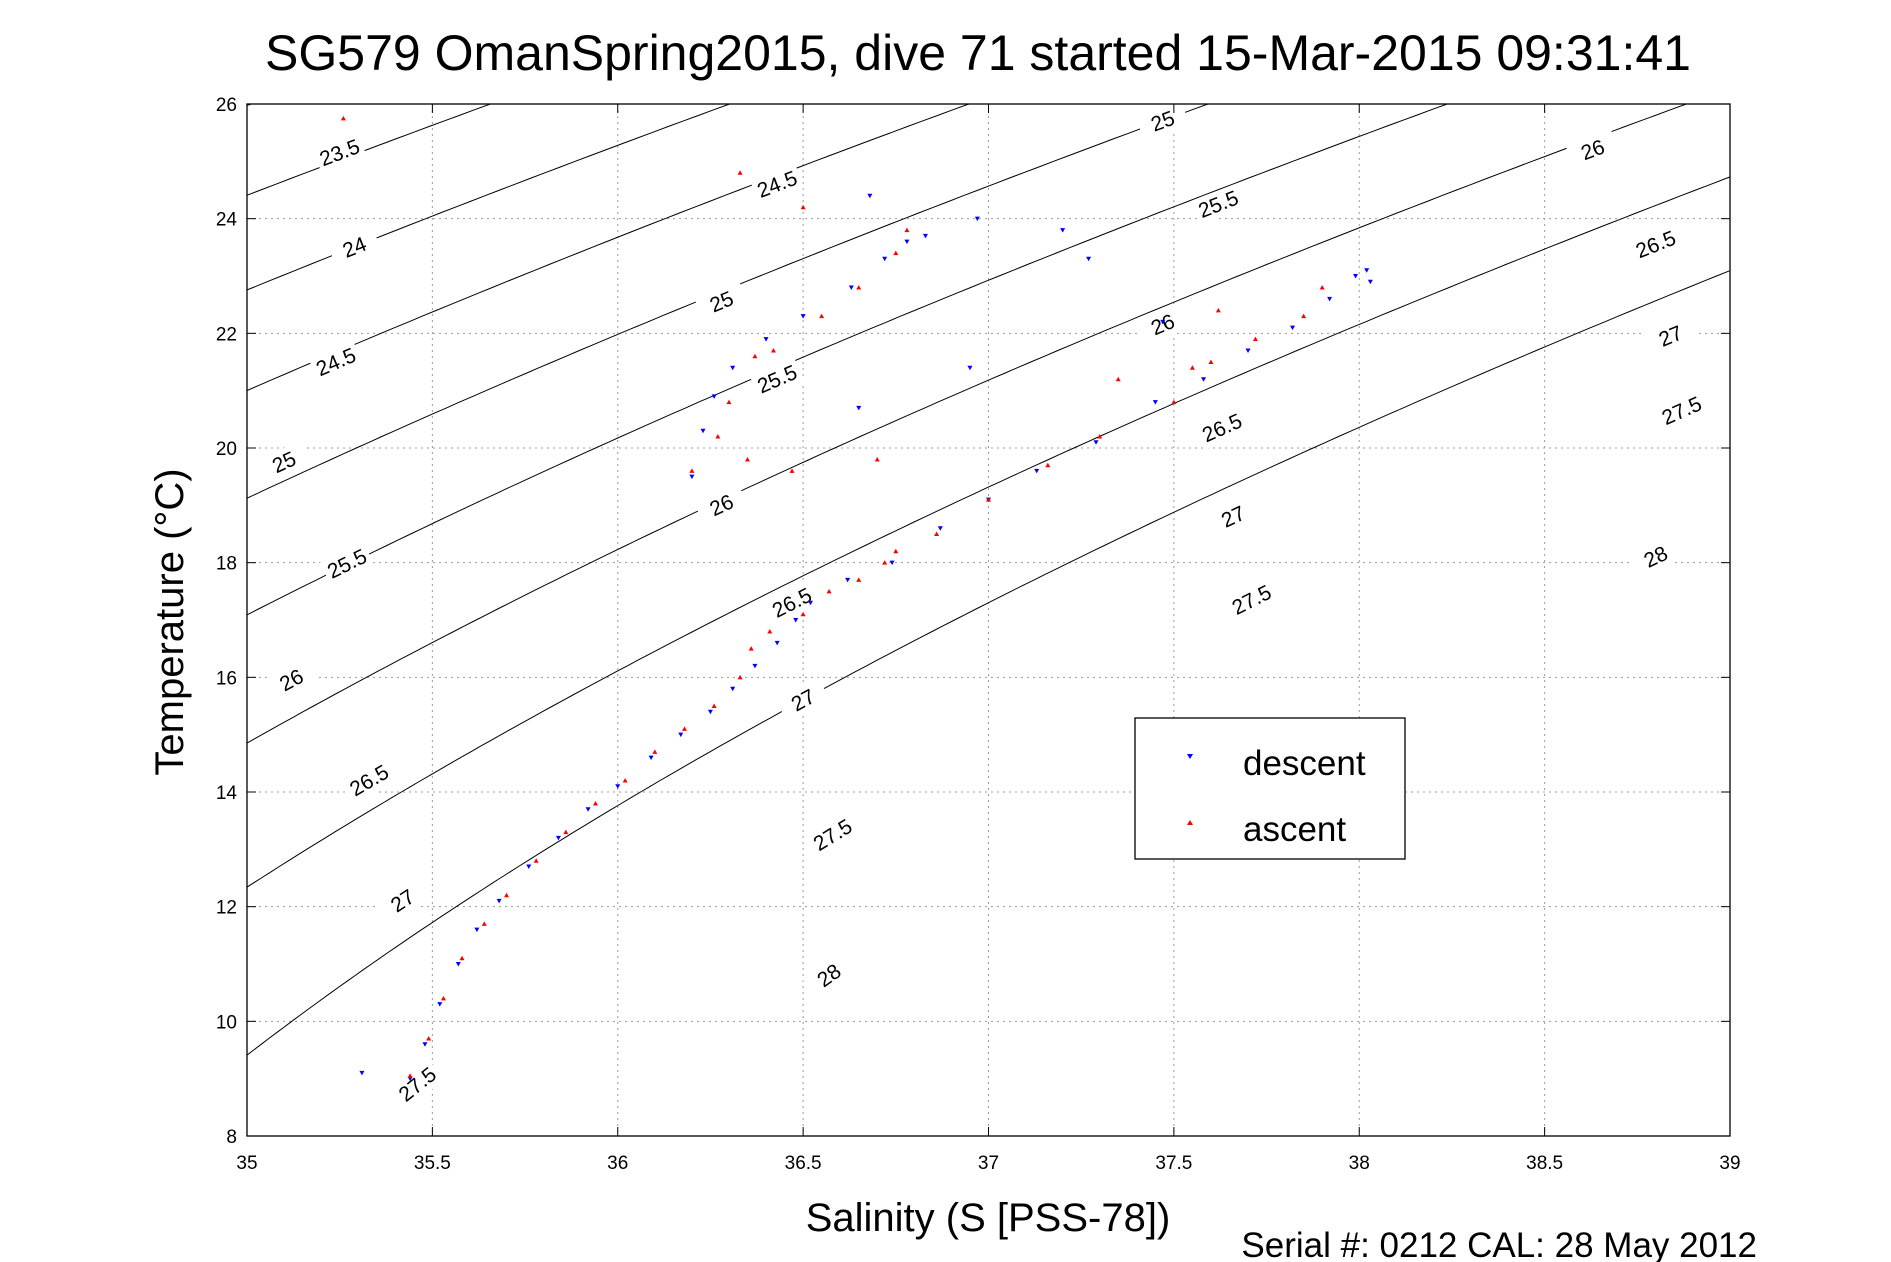 The width and height of the screenshot is (1891, 1262). Describe the element at coordinates (226, 564) in the screenshot. I see `y-tick-label: 18` at that location.